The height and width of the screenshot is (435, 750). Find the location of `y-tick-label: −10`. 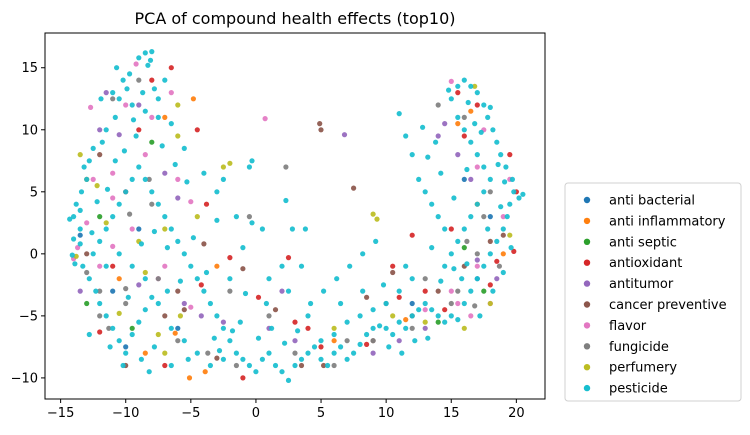

y-tick-label: −10 is located at coordinates (24, 378).